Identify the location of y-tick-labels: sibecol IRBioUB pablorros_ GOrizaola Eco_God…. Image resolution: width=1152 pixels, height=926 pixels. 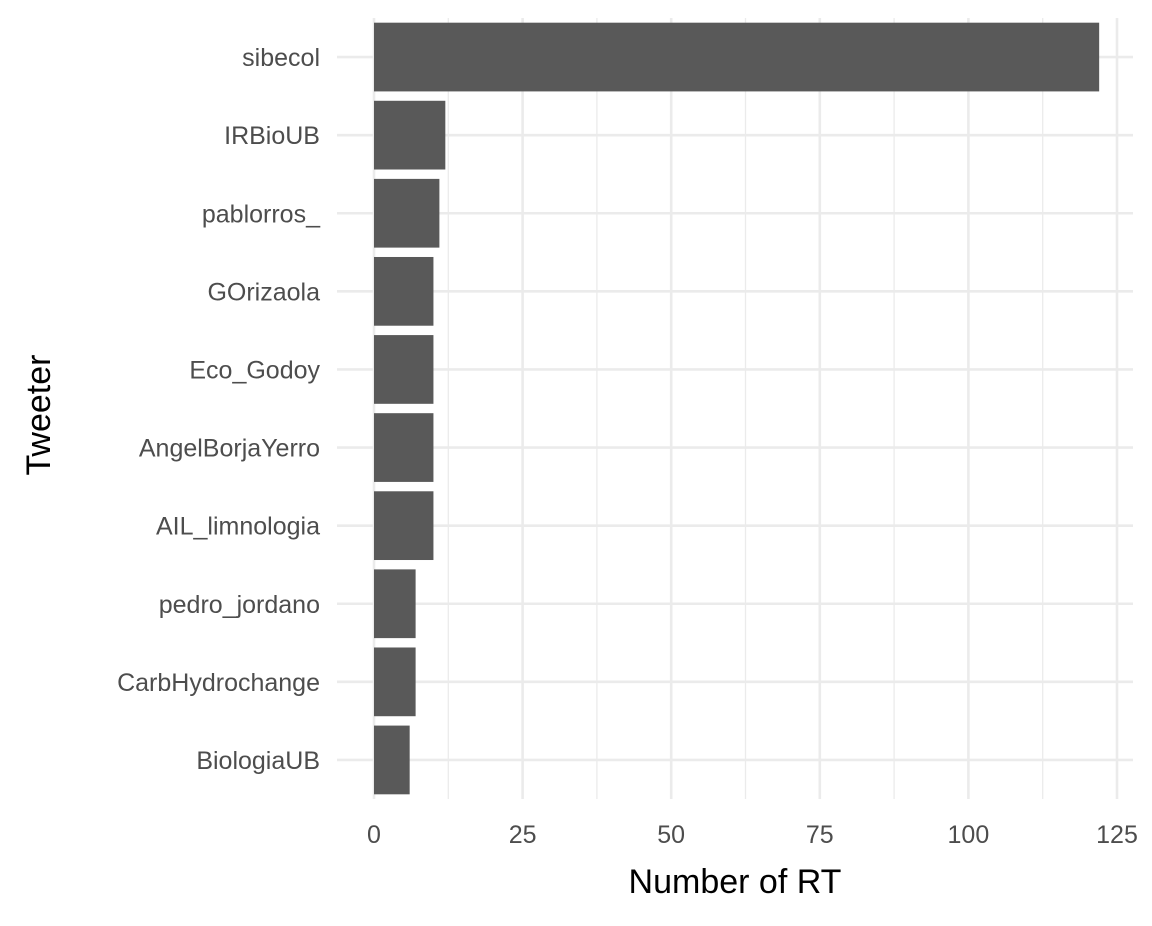
(219, 409).